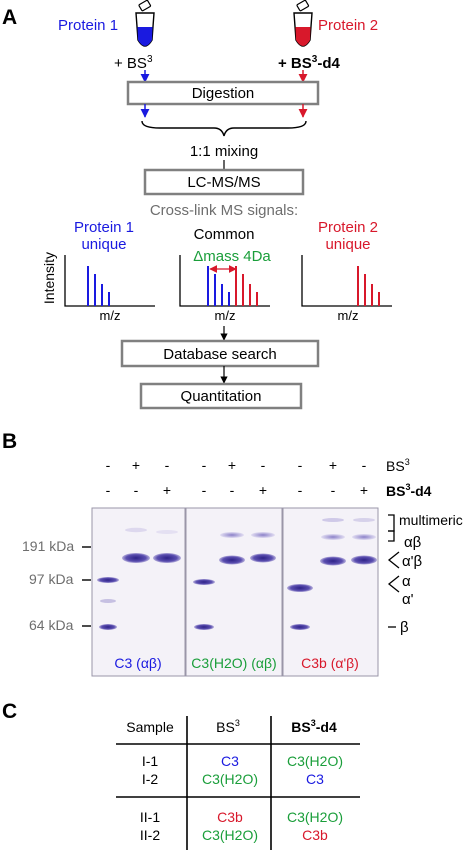 This screenshot has height=853, width=474. I want to click on bs3-sign-8: -, so click(364, 465).